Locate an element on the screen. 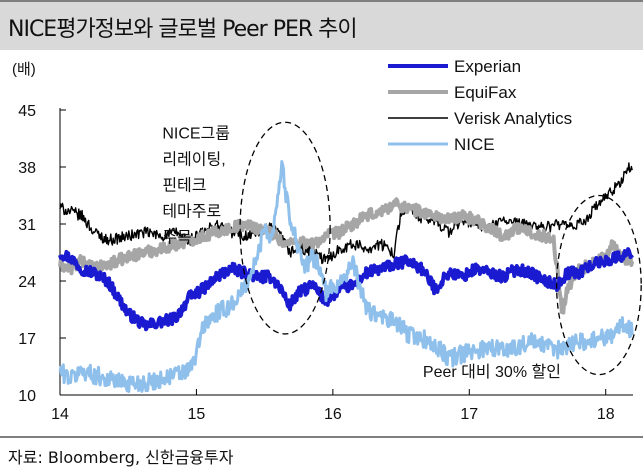 This screenshot has width=643, height=470. title-bar: NICE평가정보와 글로벌 Peer PER 추이 is located at coordinates (321, 25).